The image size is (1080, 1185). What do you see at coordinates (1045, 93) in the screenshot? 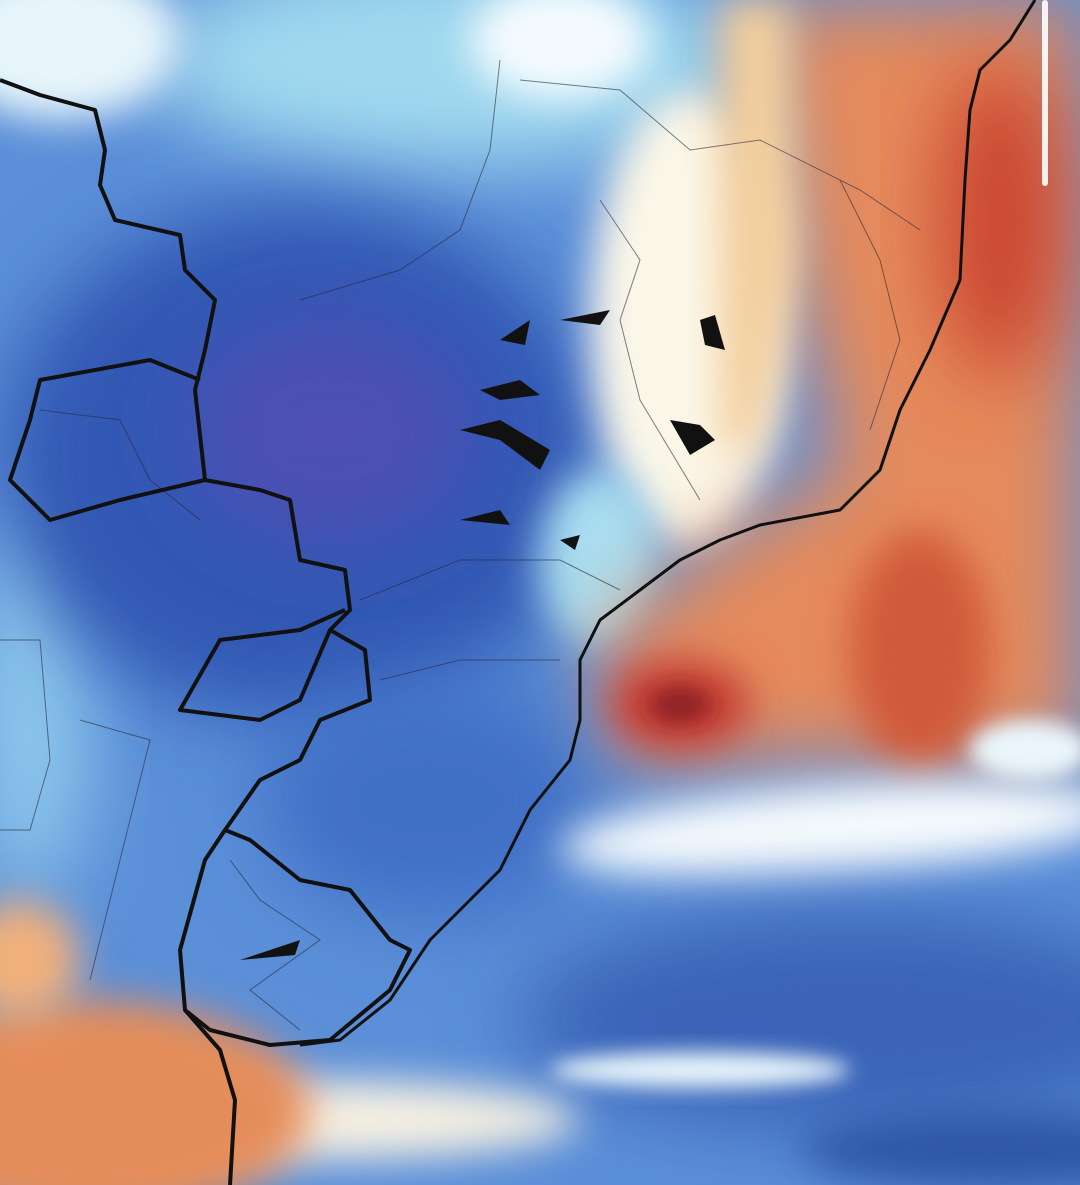
I see `scrollbar` at bounding box center [1045, 93].